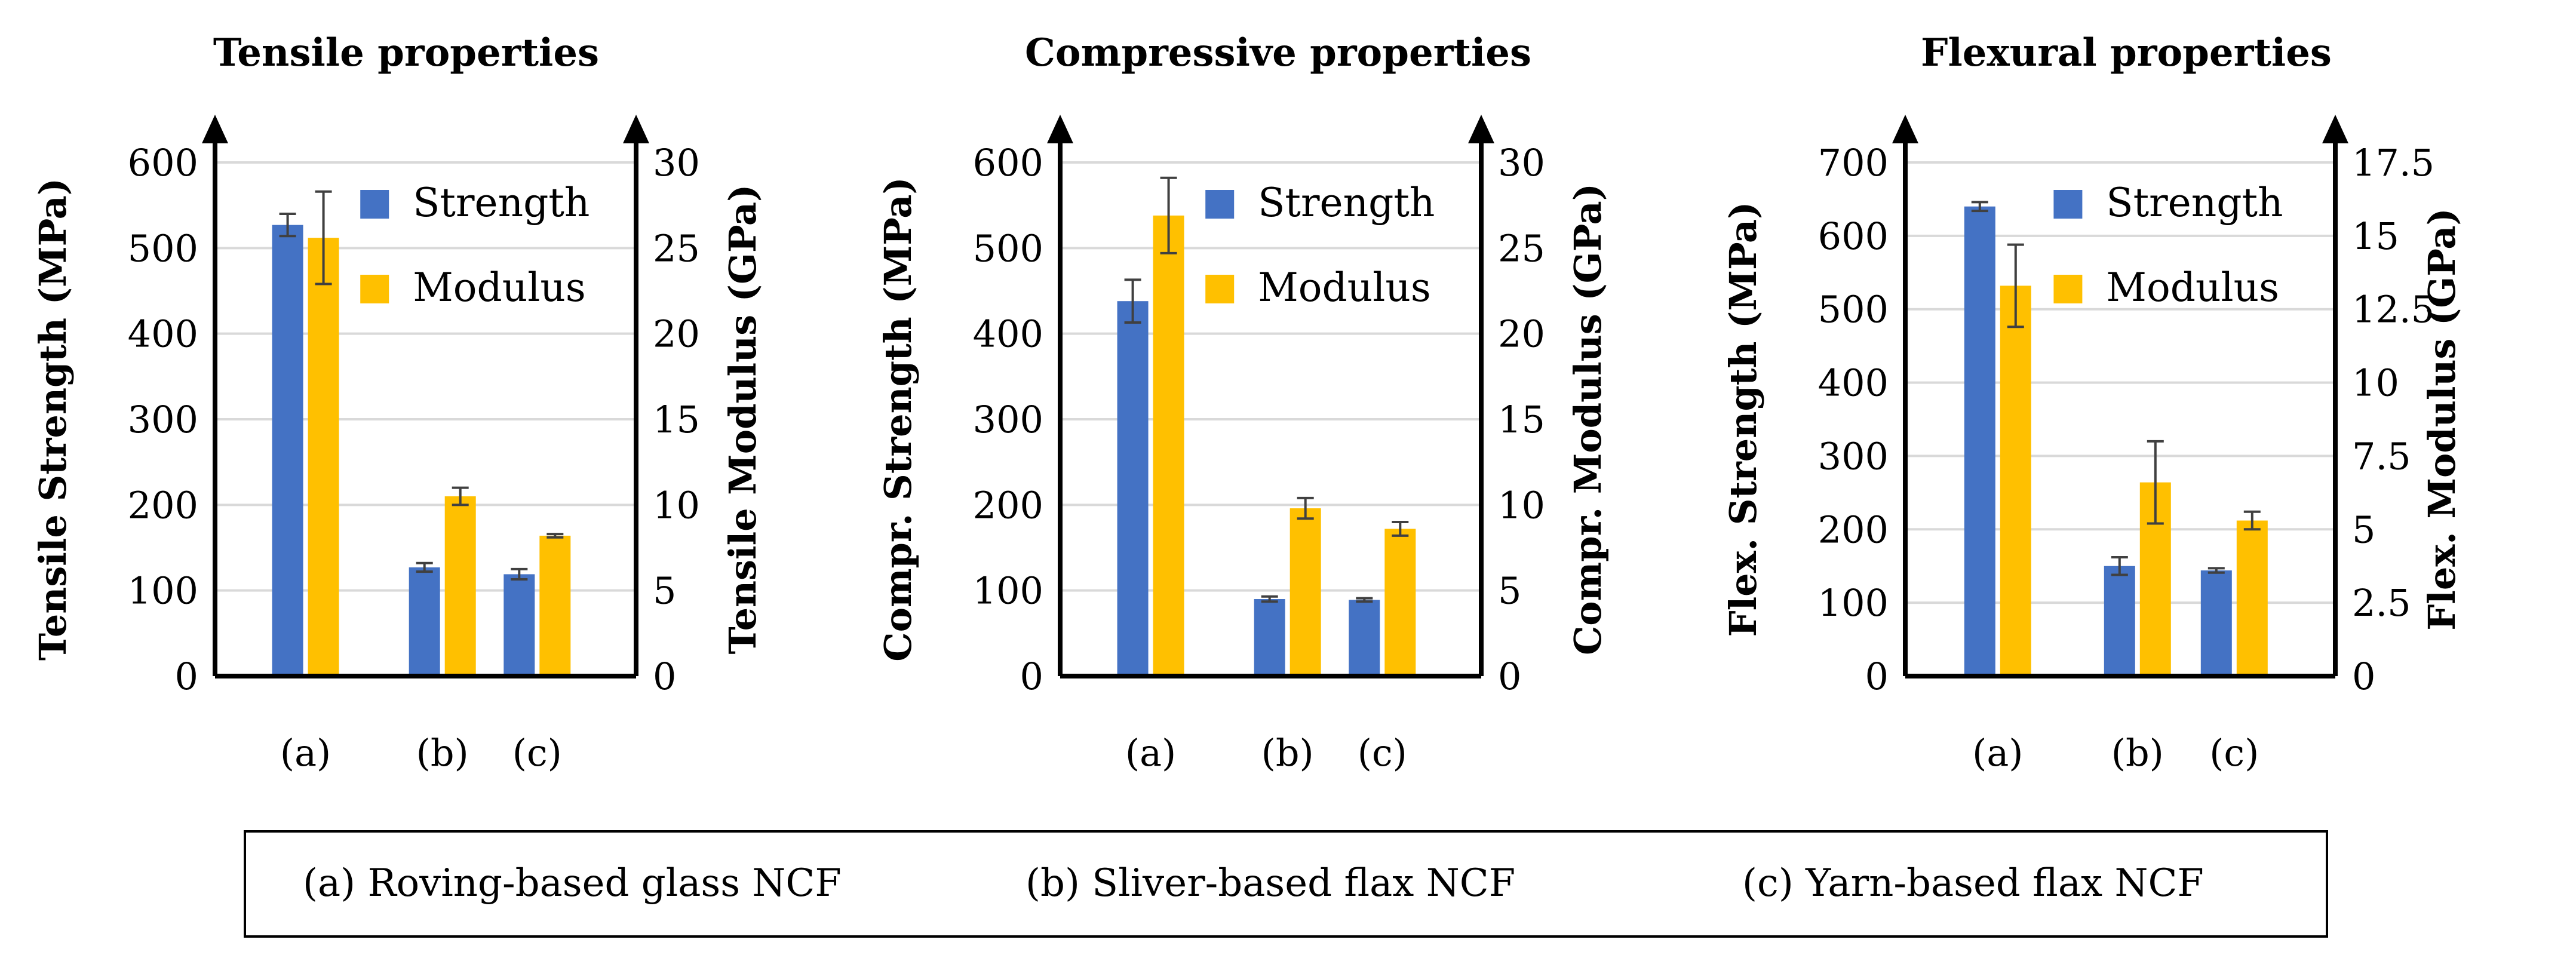  Describe the element at coordinates (2442, 419) in the screenshot. I see `y-axis-label-right: Flex. Modulus (GPa)` at that location.